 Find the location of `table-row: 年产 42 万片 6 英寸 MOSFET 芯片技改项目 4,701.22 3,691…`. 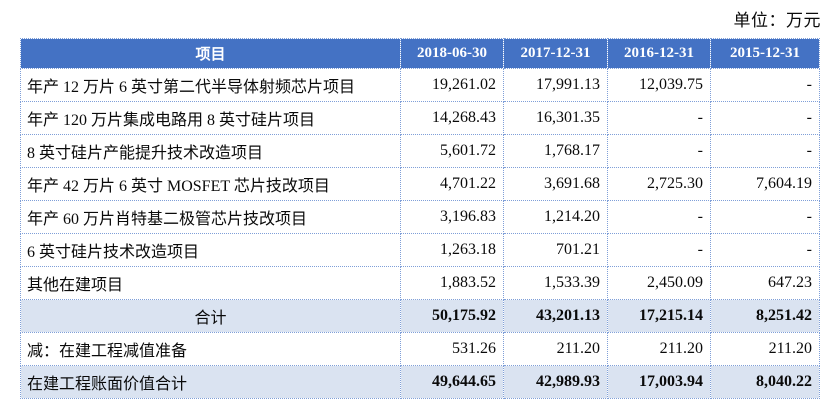

table-row: 年产 42 万片 6 英寸 MOSFET 芯片技改项目 4,701.22 3,691… is located at coordinates (420, 184).